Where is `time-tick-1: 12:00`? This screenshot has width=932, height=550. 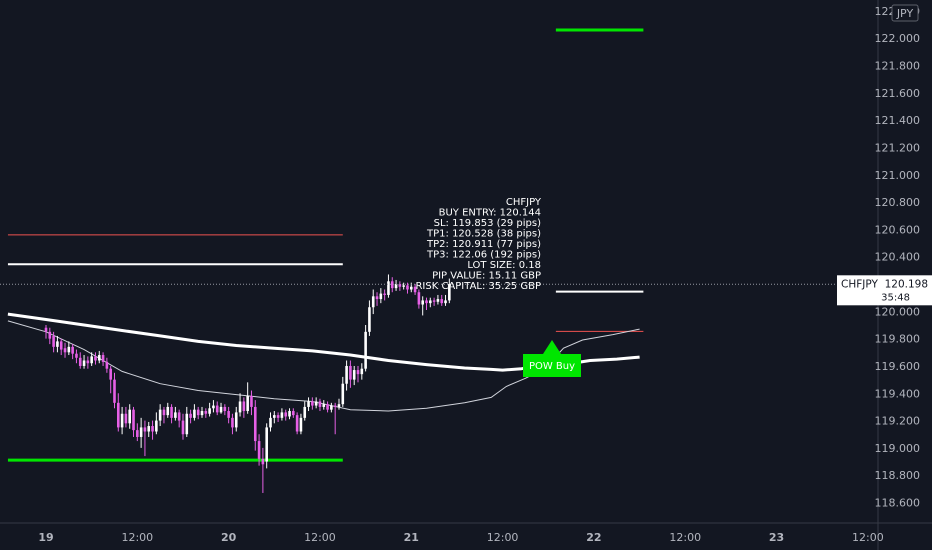
time-tick-1: 12:00 is located at coordinates (137, 537).